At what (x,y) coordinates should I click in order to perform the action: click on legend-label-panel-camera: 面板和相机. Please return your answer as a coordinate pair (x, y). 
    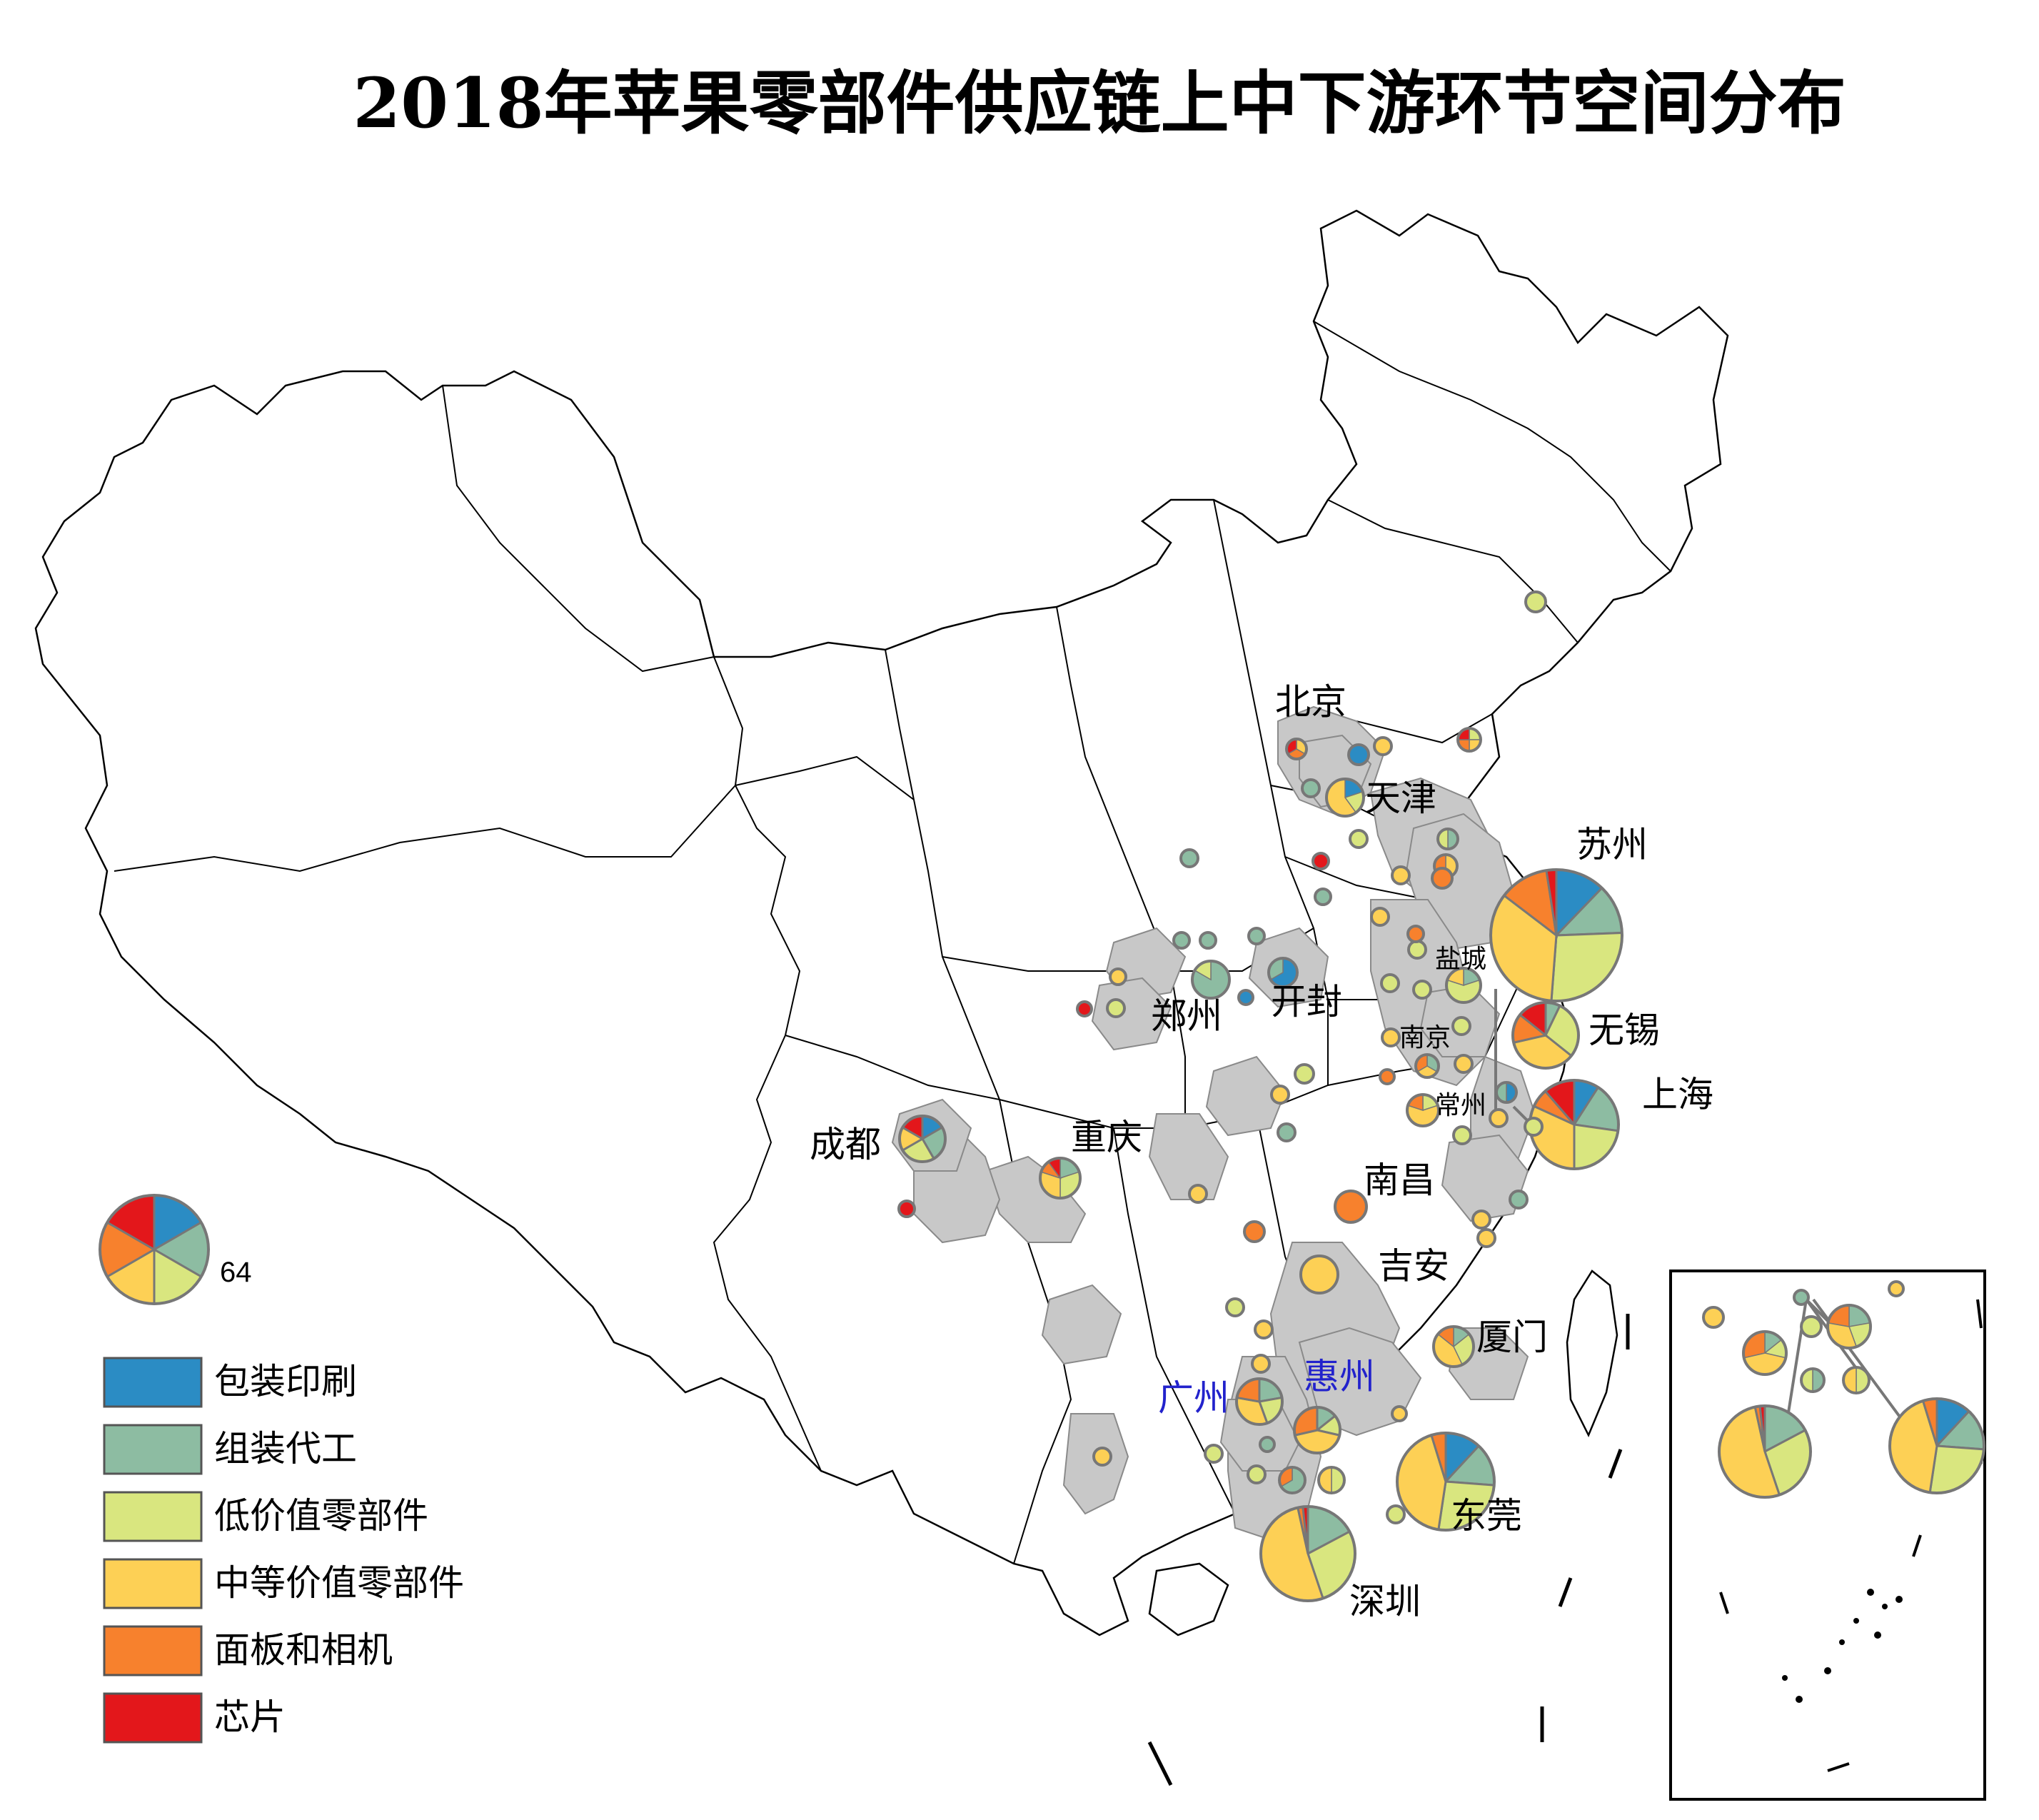
    Looking at the image, I should click on (304, 1650).